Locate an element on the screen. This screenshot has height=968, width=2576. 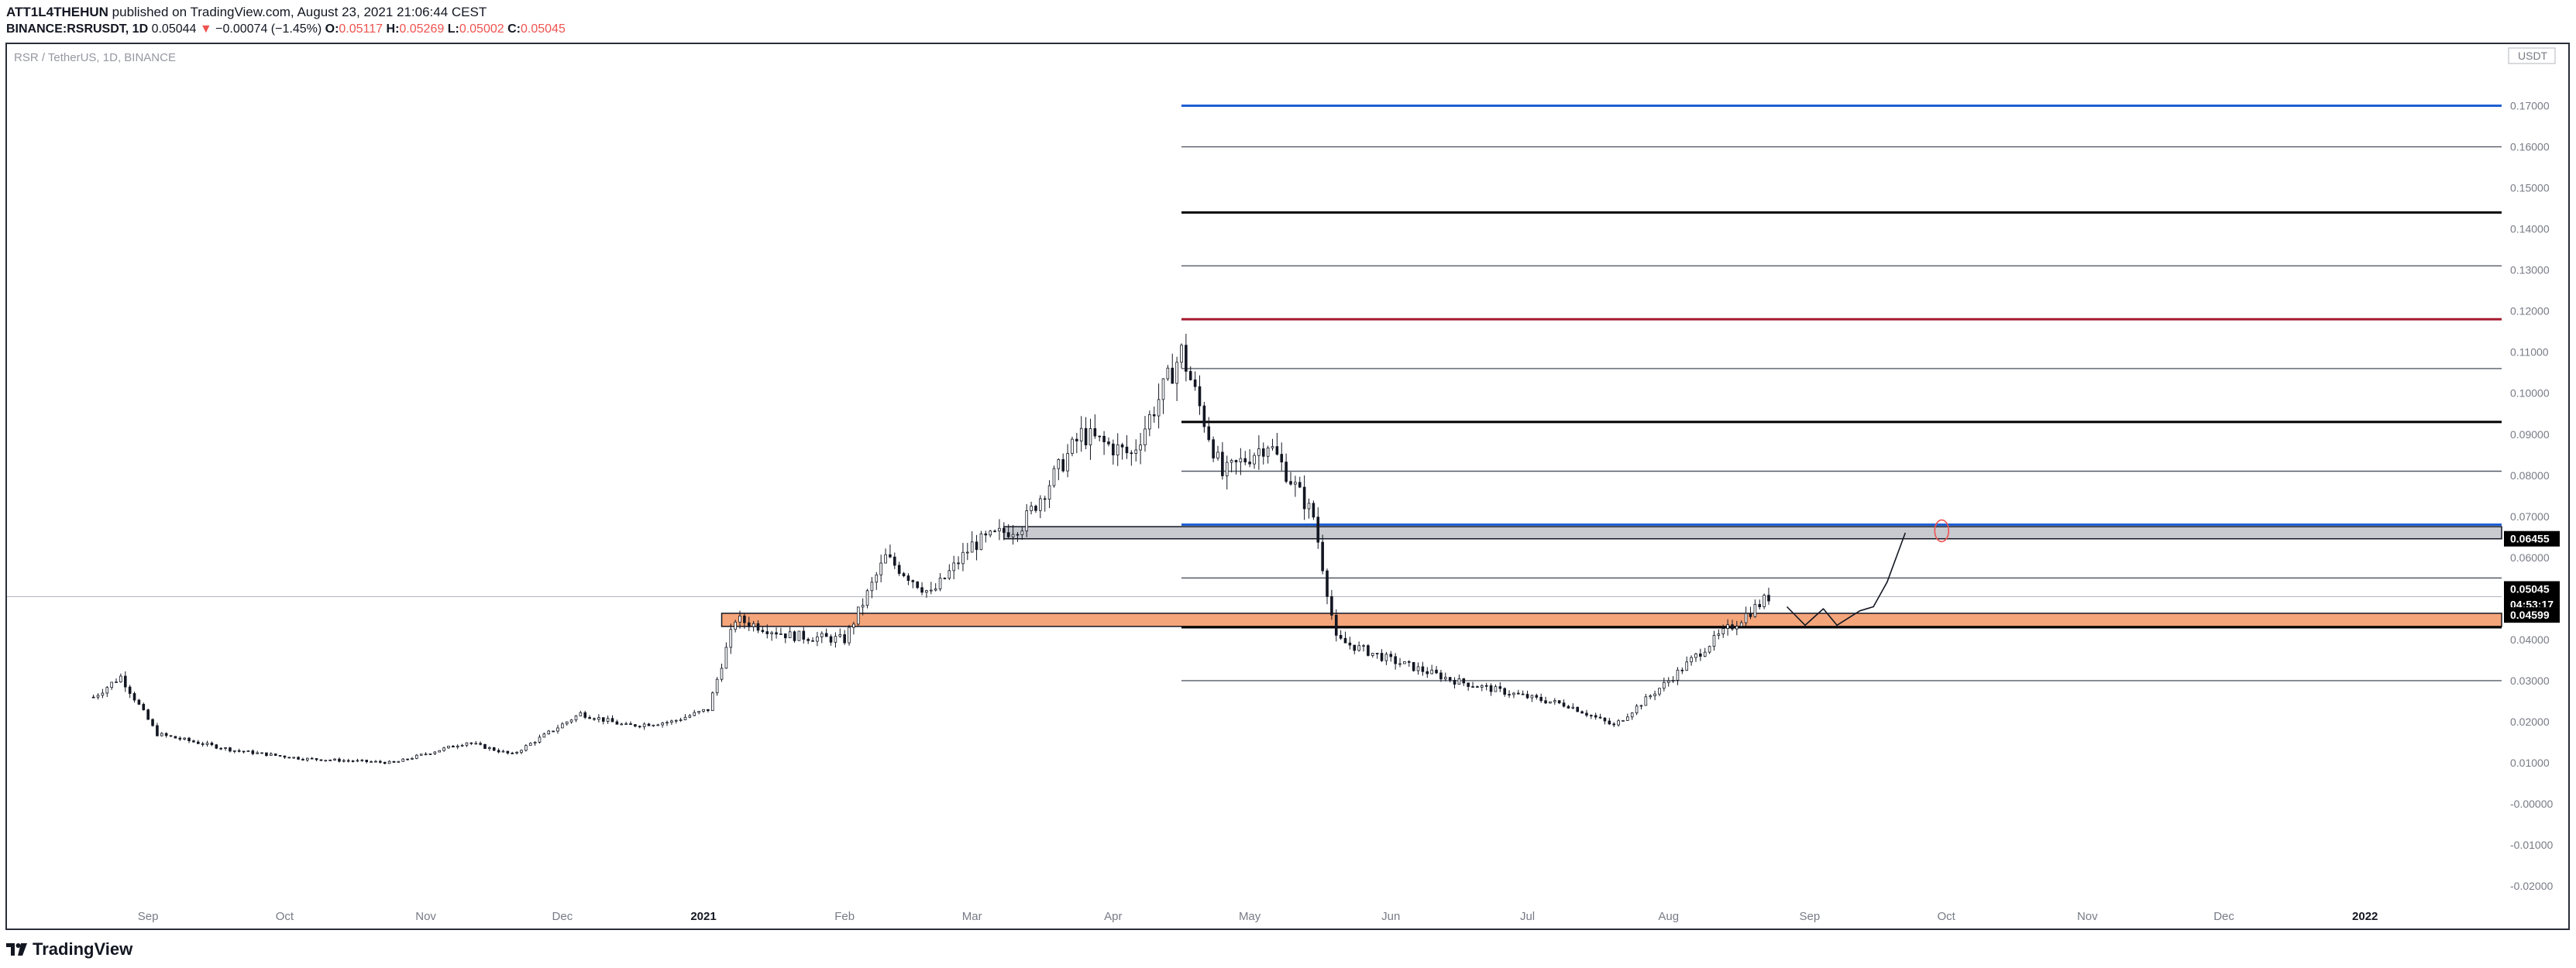
x-tick-label: Nov is located at coordinates (2087, 916).